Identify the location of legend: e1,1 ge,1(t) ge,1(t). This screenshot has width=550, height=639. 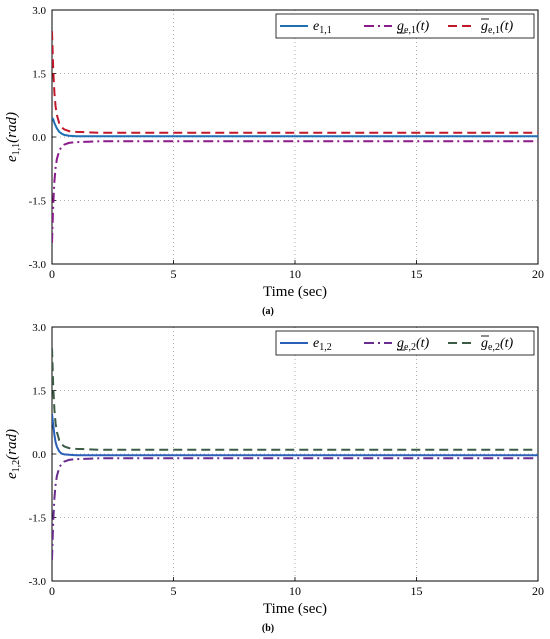
(405, 26).